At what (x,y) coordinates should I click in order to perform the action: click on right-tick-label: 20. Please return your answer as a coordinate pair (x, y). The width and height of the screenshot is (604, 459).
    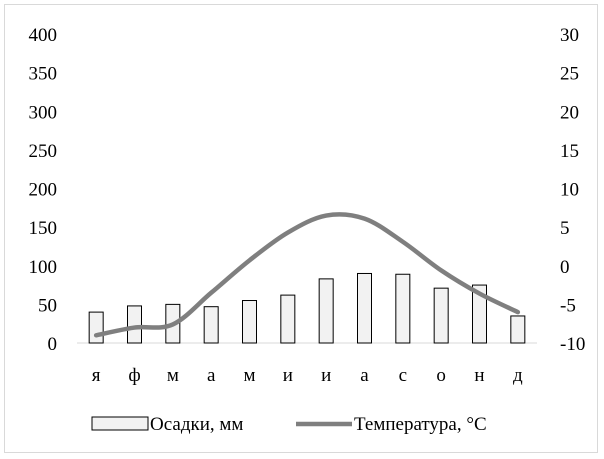
    Looking at the image, I should click on (569, 112).